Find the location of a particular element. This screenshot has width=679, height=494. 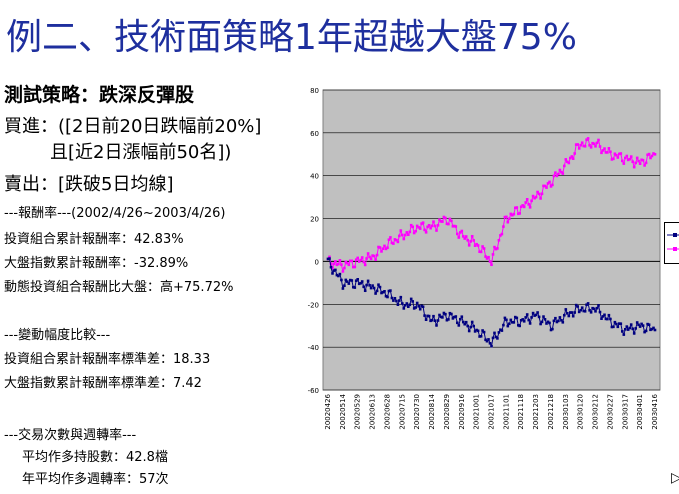

x-tick-label: 20021001 is located at coordinates (477, 412).